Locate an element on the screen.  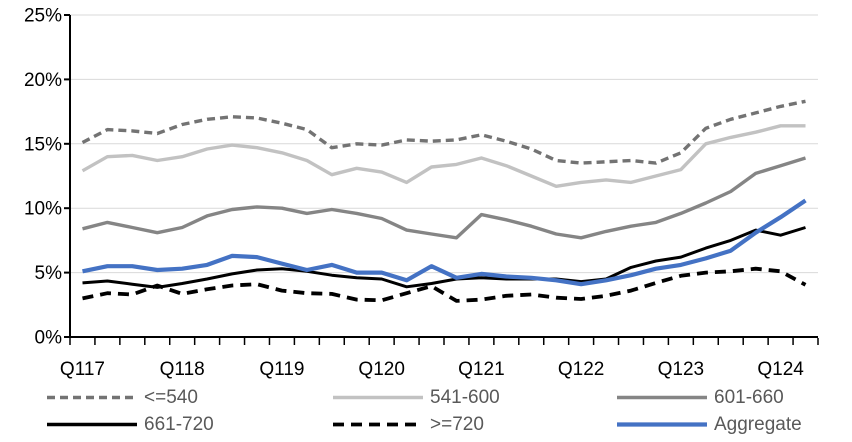
legend-item-601-660: 601-660 is located at coordinates (700, 397).